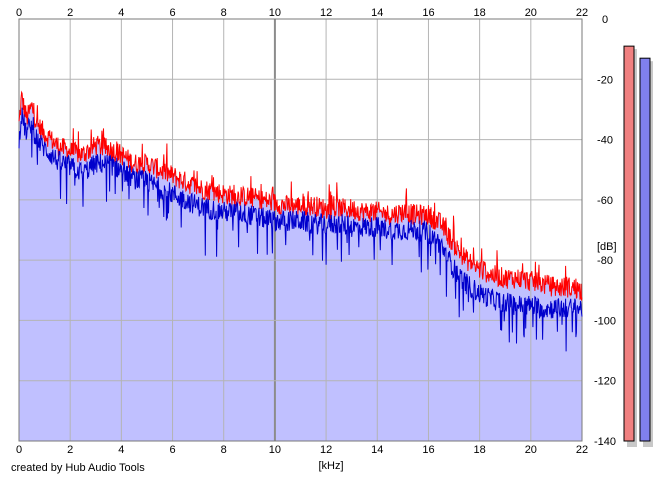  Describe the element at coordinates (326, 450) in the screenshot. I see `x-tick-label-bottom: 12` at that location.